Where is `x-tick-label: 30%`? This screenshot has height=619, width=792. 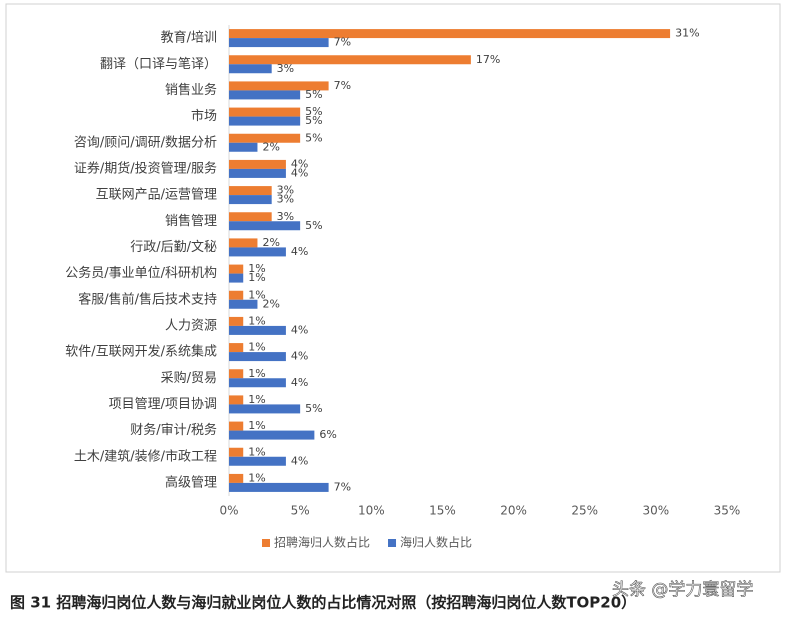 x-tick-label: 30% is located at coordinates (656, 511).